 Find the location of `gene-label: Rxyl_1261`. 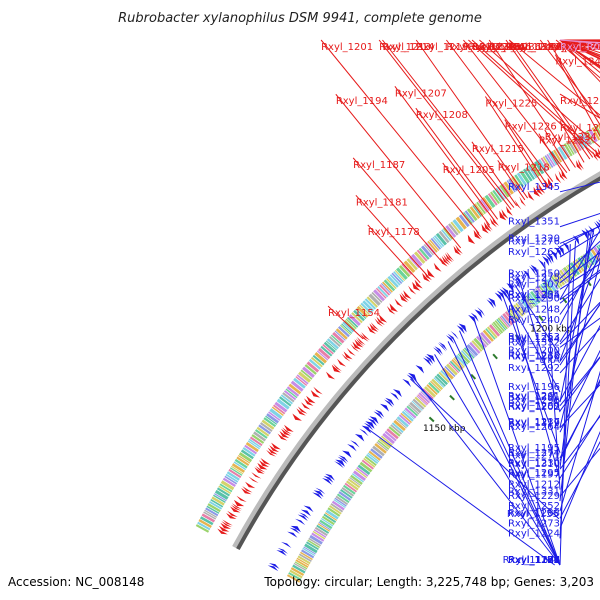

gene-label: Rxyl_1261 is located at coordinates (534, 396).